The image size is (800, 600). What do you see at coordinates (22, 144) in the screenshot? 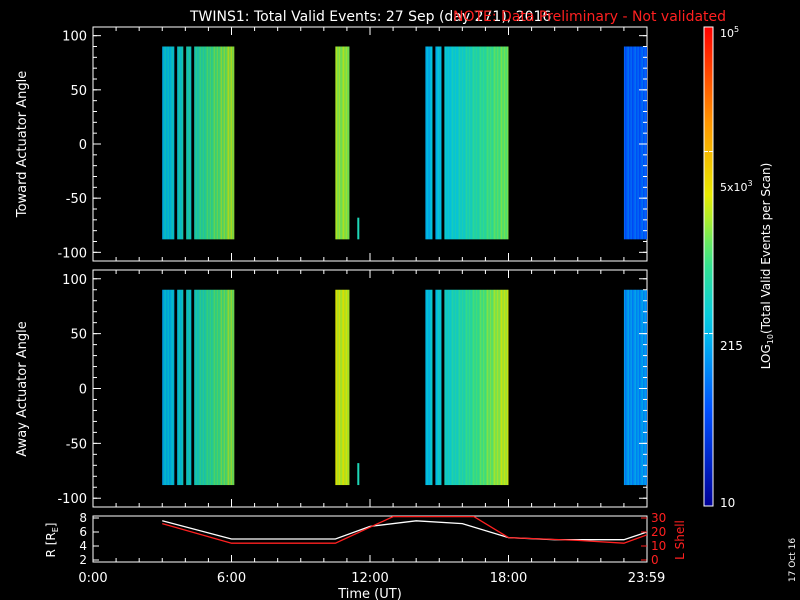
I see `toward-ylabel: Toward Actuator Angle` at bounding box center [22, 144].